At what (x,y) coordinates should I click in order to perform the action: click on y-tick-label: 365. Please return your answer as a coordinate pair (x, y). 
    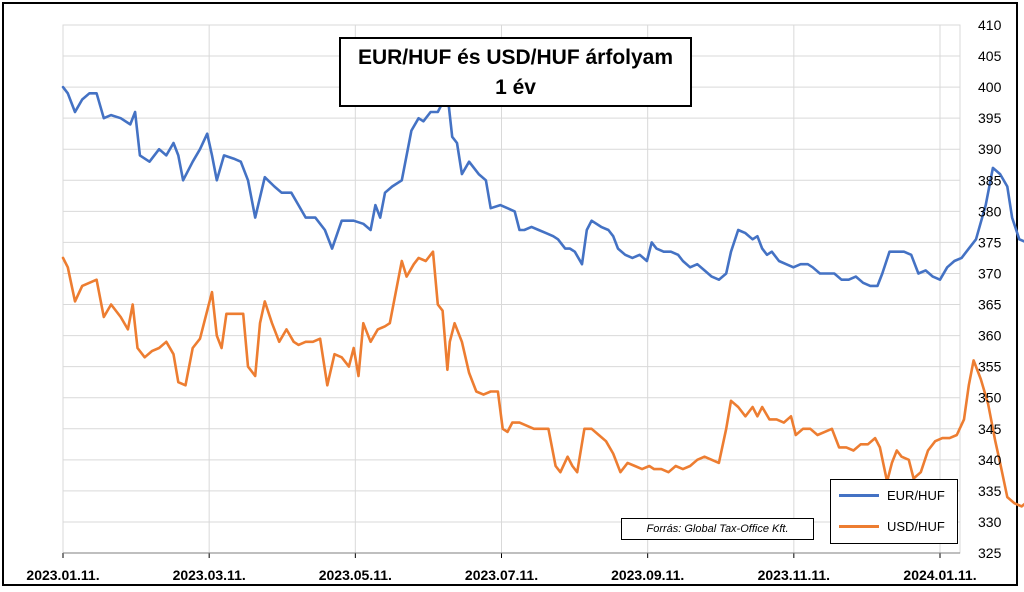
    Looking at the image, I should click on (990, 305).